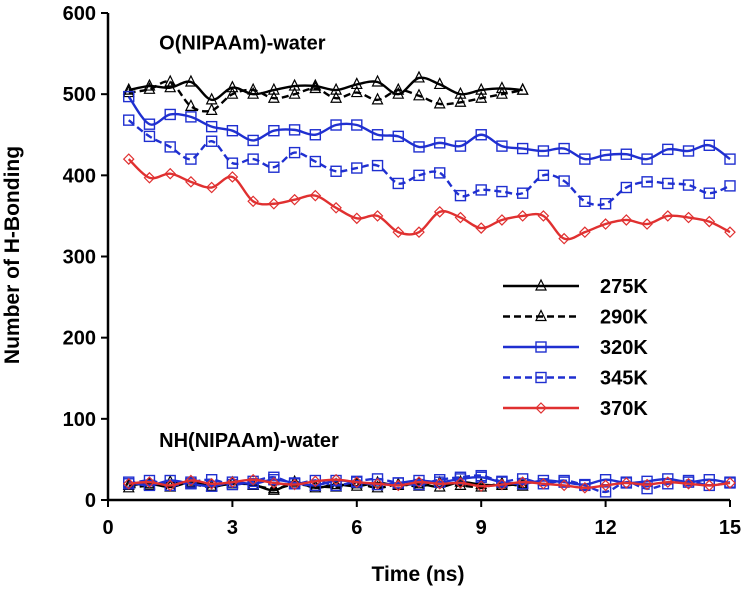 This screenshot has height=589, width=743. What do you see at coordinates (418, 574) in the screenshot?
I see `x-axis-title: Time (ns)` at bounding box center [418, 574].